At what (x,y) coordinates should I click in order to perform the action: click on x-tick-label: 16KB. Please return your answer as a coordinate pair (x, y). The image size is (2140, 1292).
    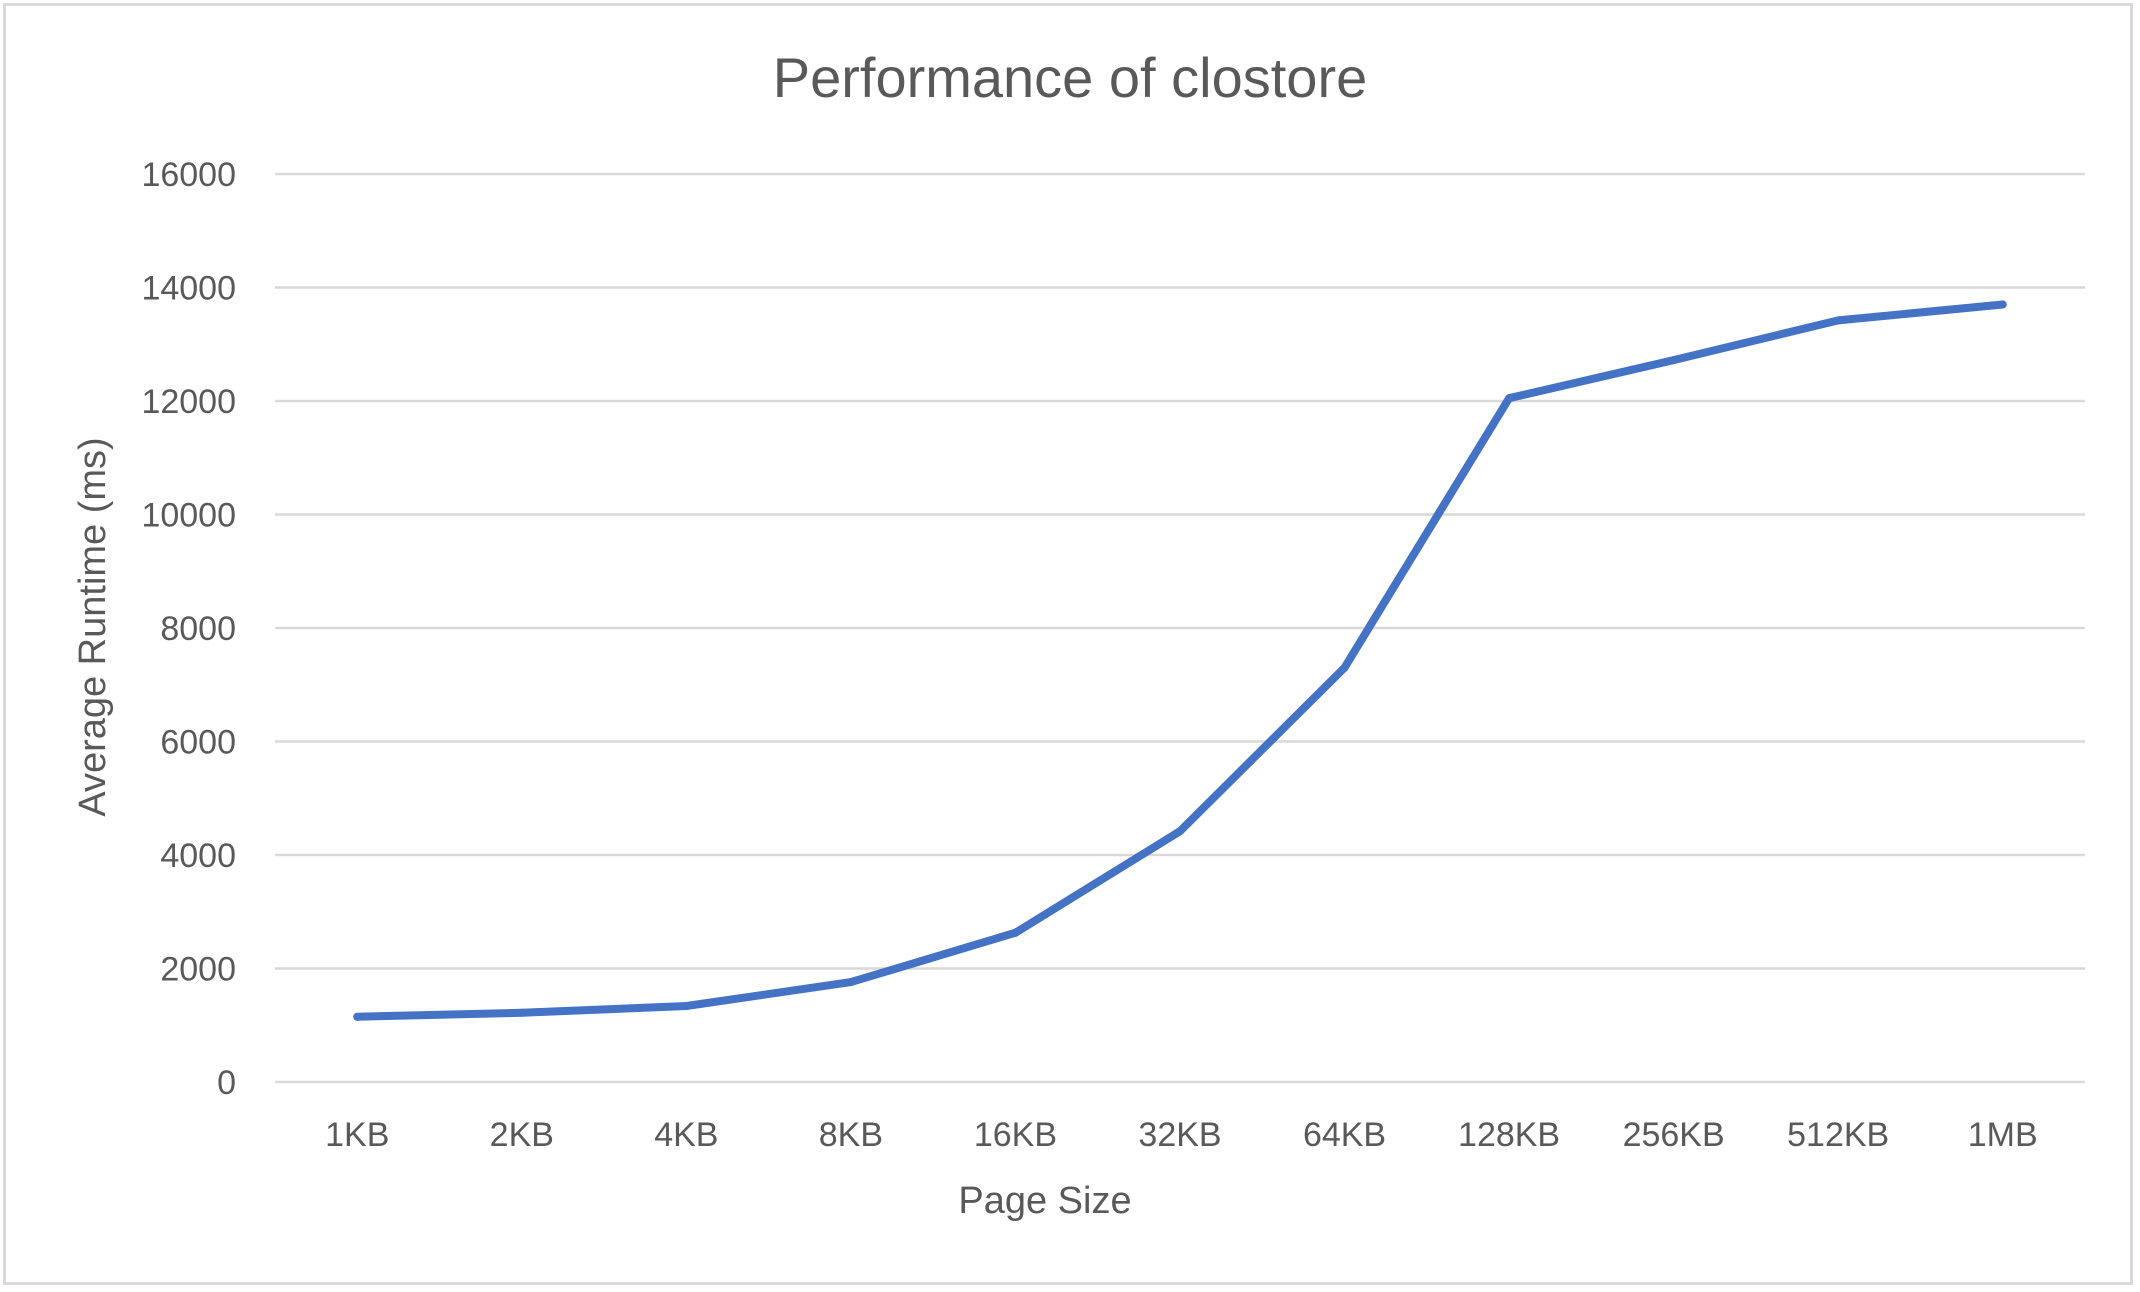
    Looking at the image, I should click on (1015, 1135).